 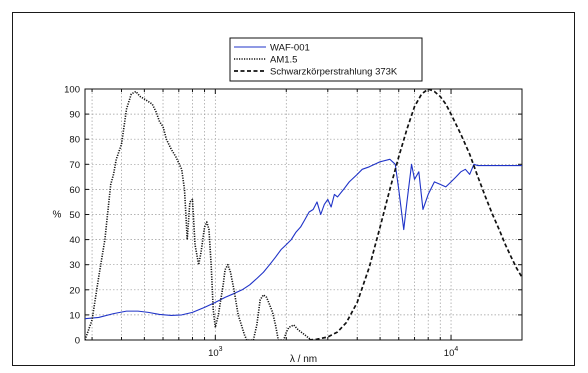 I want to click on y-tick-label: 100, so click(x=72, y=90).